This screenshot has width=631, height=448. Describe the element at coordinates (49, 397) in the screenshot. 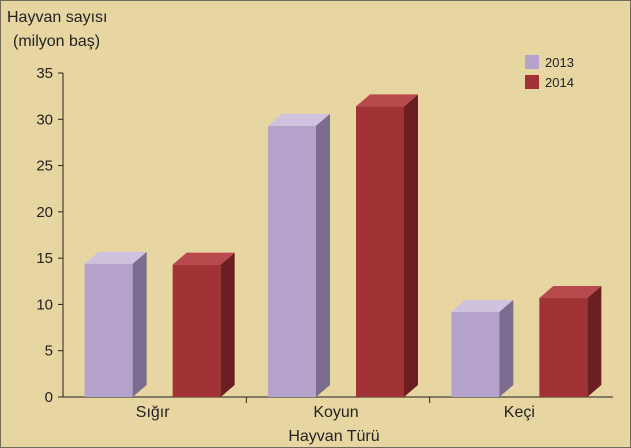

I see `y-tick-label: 0` at that location.